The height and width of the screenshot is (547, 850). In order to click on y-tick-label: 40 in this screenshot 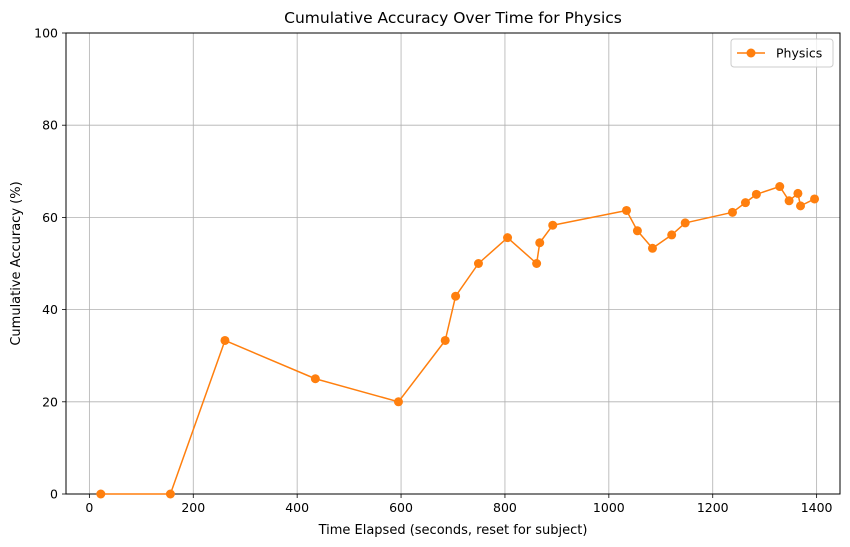, I will do `click(50, 309)`.